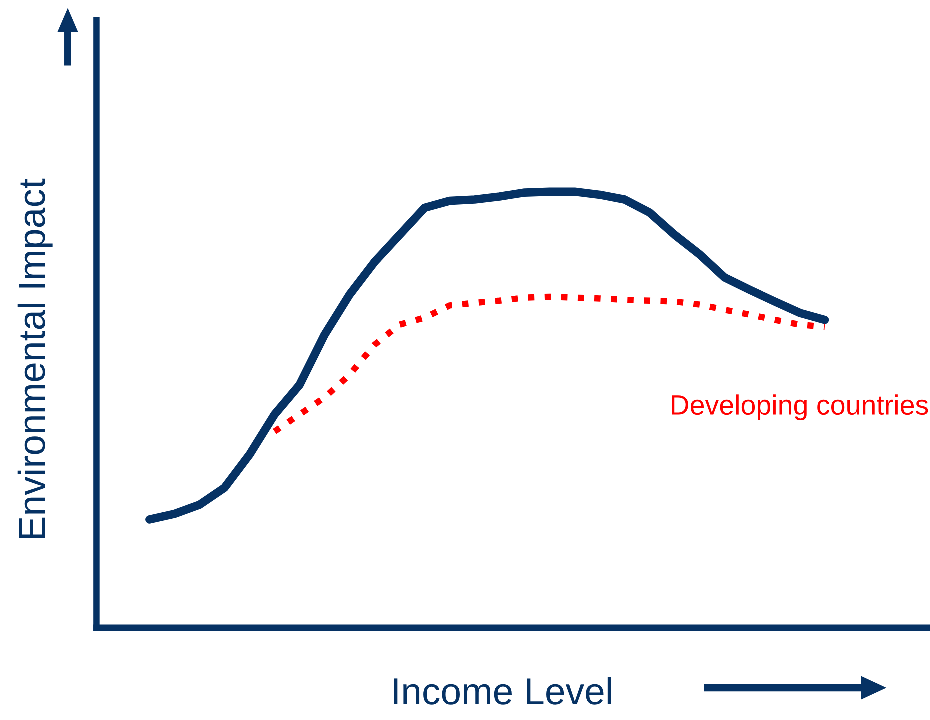 The width and height of the screenshot is (930, 720). Describe the element at coordinates (800, 407) in the screenshot. I see `text: Developing countries` at that location.